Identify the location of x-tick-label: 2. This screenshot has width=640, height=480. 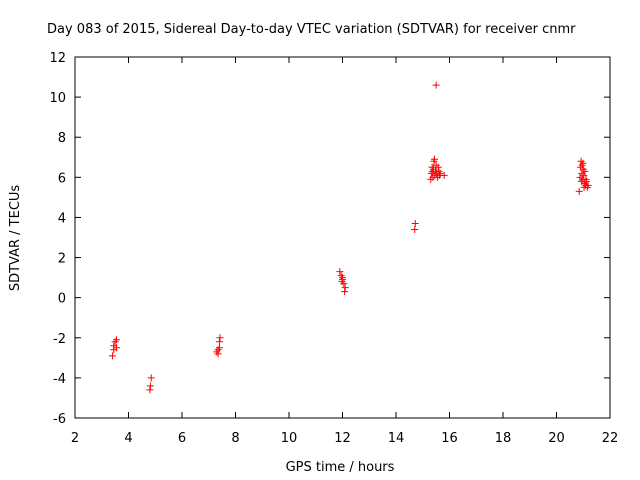
(75, 438).